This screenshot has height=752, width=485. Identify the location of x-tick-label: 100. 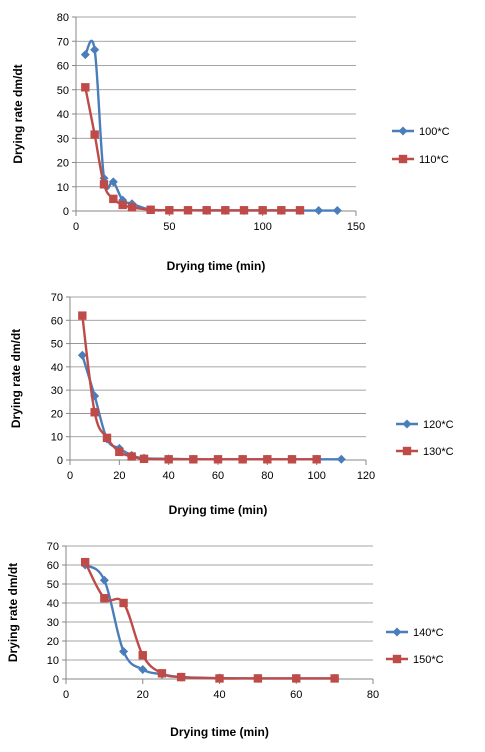
(262, 227).